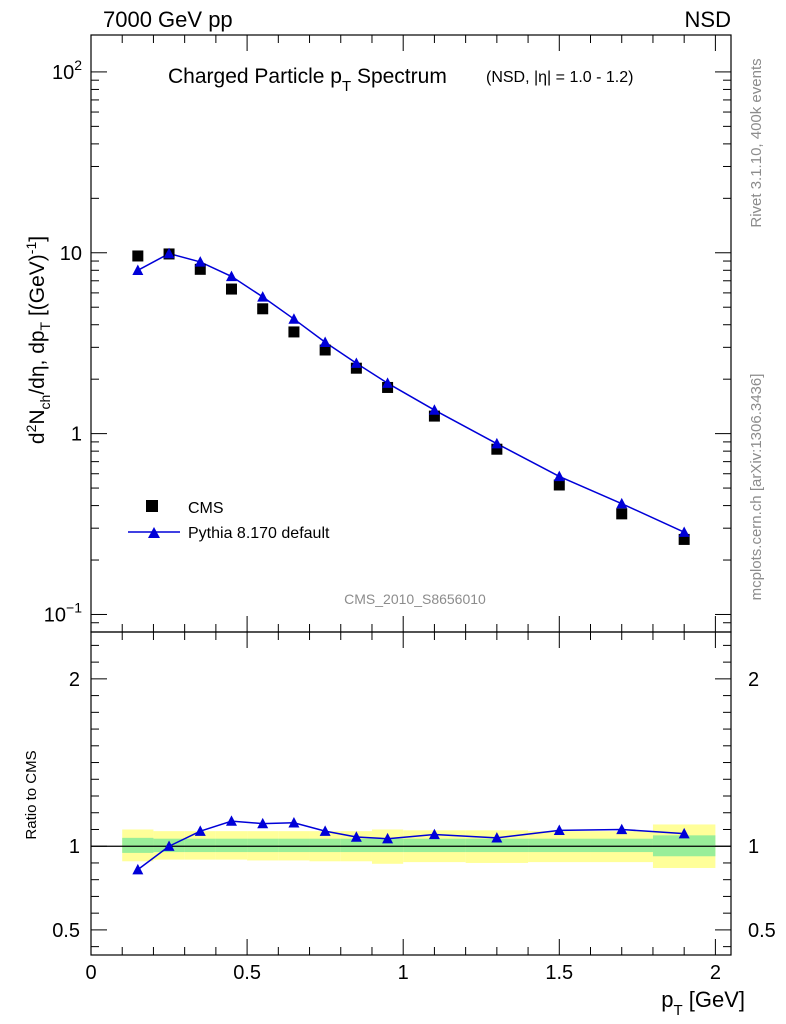  Describe the element at coordinates (154, 532) in the screenshot. I see `legend-pythia-marker` at that location.